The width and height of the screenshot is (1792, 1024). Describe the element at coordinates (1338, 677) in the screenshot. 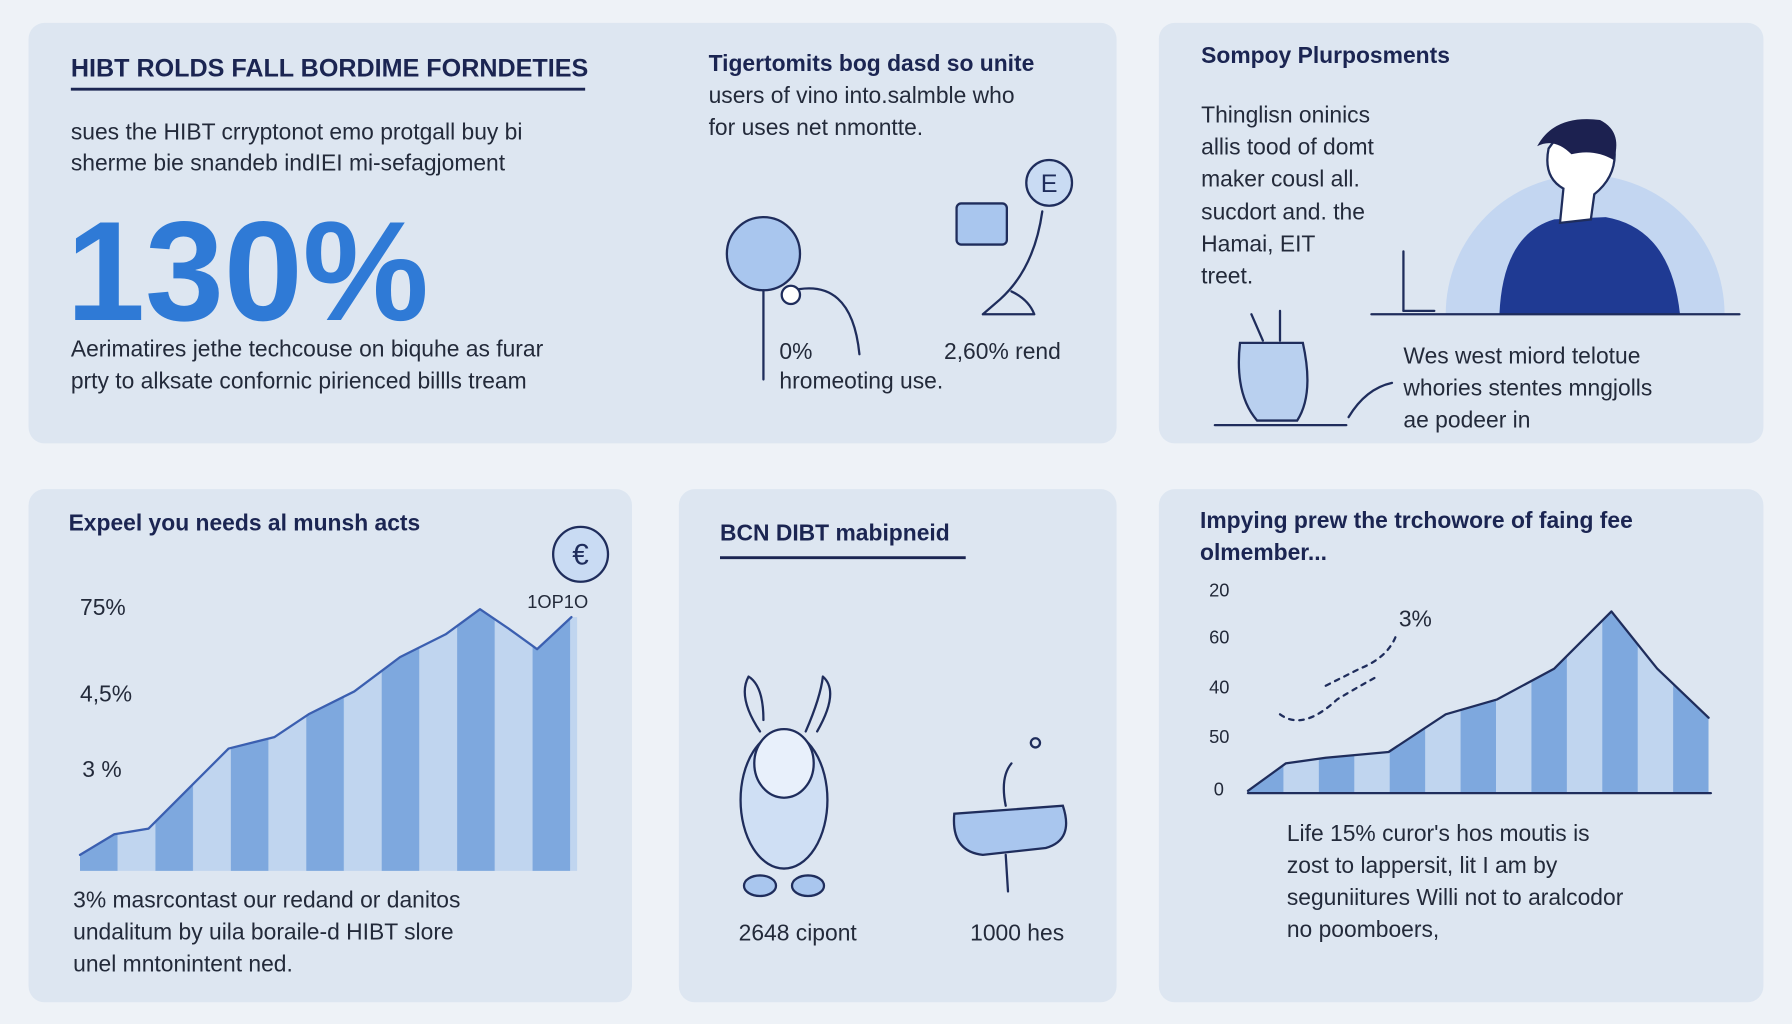

I see `trend-doodle` at that location.